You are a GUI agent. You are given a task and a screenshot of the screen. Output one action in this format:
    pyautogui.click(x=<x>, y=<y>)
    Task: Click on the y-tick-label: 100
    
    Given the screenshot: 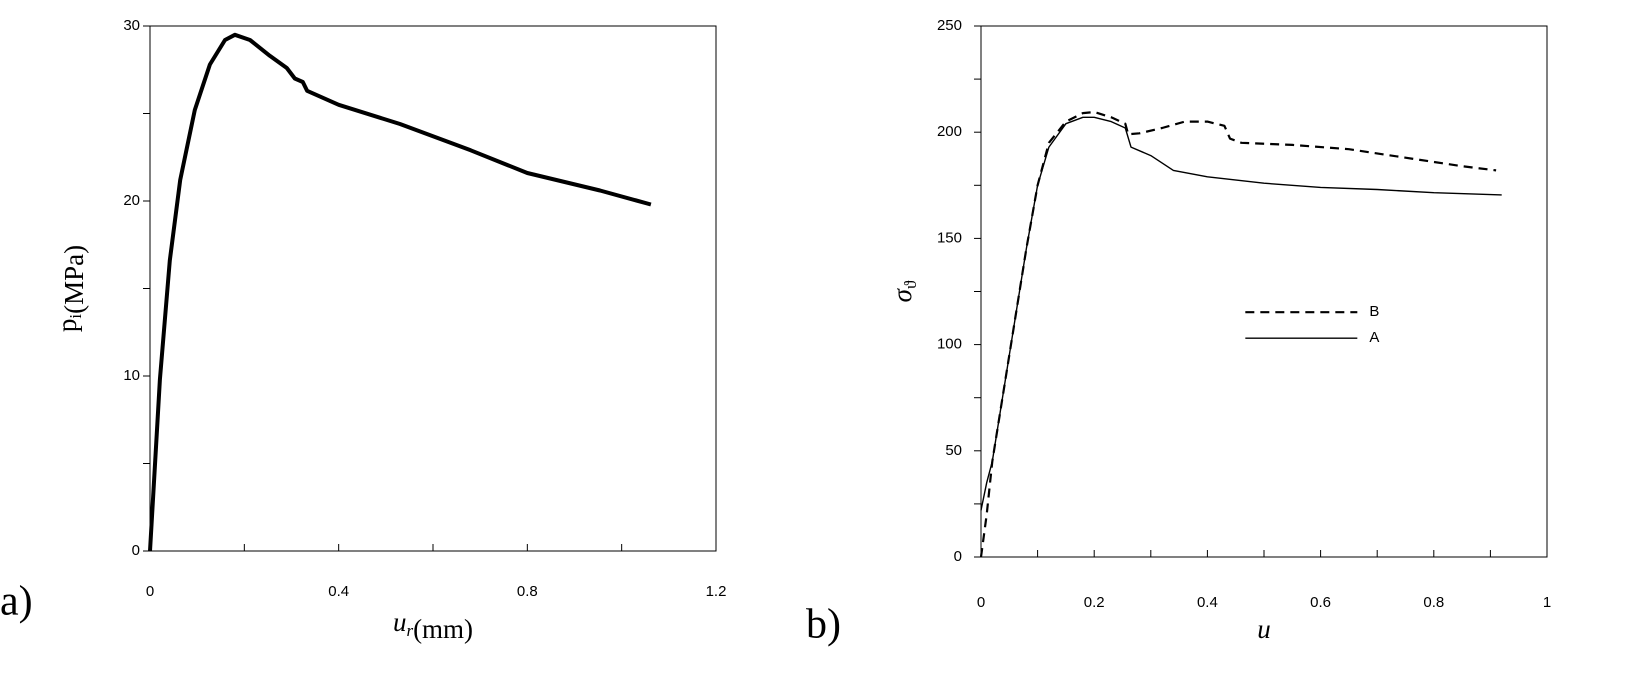 What is the action you would take?
    pyautogui.click(x=949, y=344)
    